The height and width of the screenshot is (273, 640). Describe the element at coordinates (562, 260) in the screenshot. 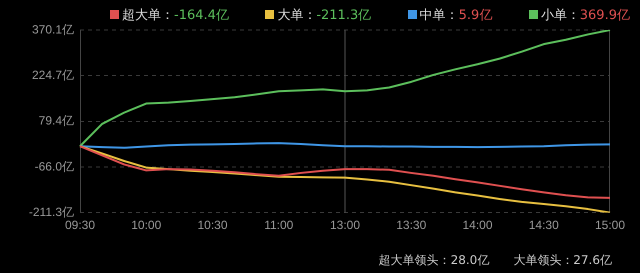

I see `text: 大单领头：27.6亿` at that location.